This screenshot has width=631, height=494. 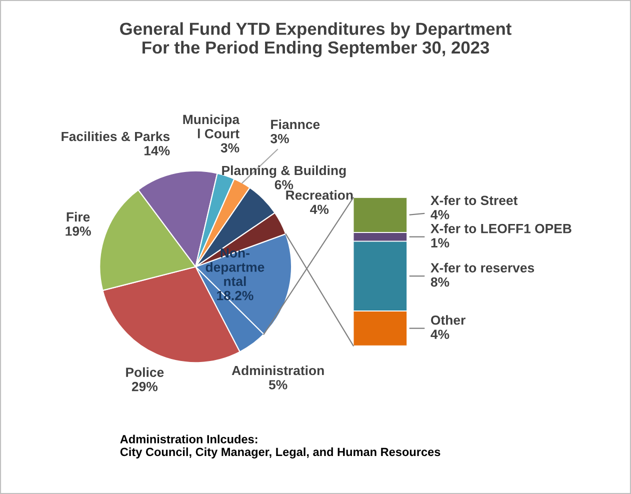 I want to click on slice-label: Planning & Building, so click(x=284, y=171).